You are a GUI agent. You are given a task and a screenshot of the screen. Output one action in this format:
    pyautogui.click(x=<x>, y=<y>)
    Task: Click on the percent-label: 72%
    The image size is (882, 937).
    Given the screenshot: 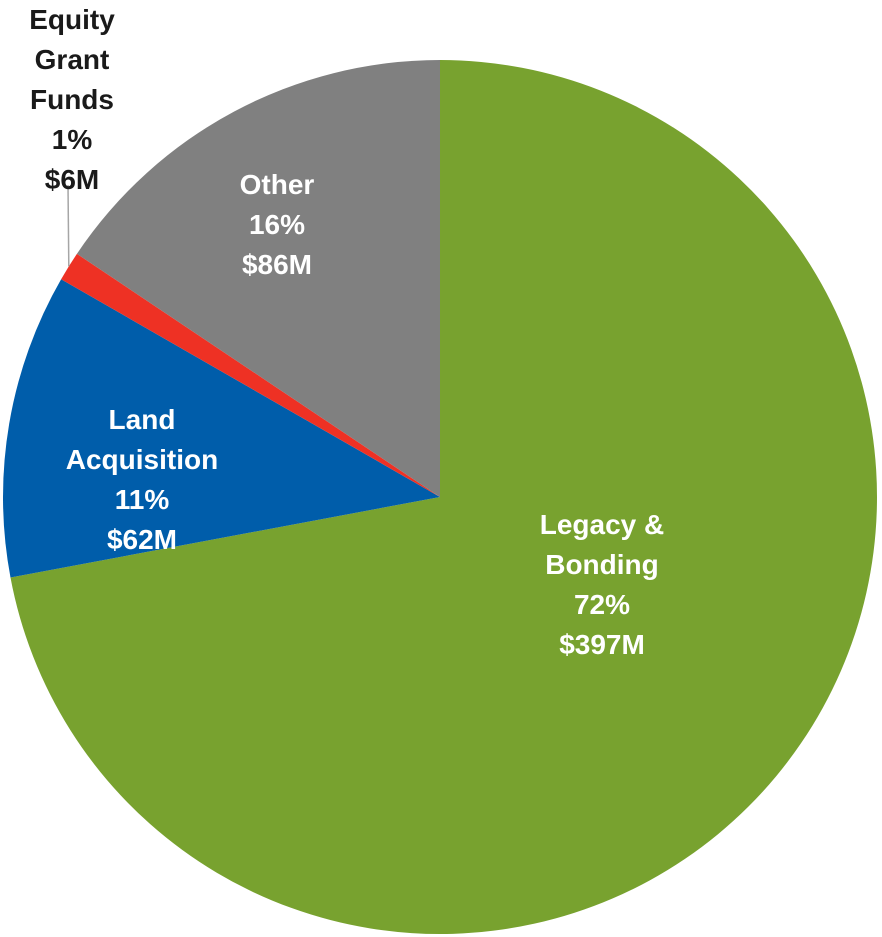 What is the action you would take?
    pyautogui.click(x=602, y=604)
    